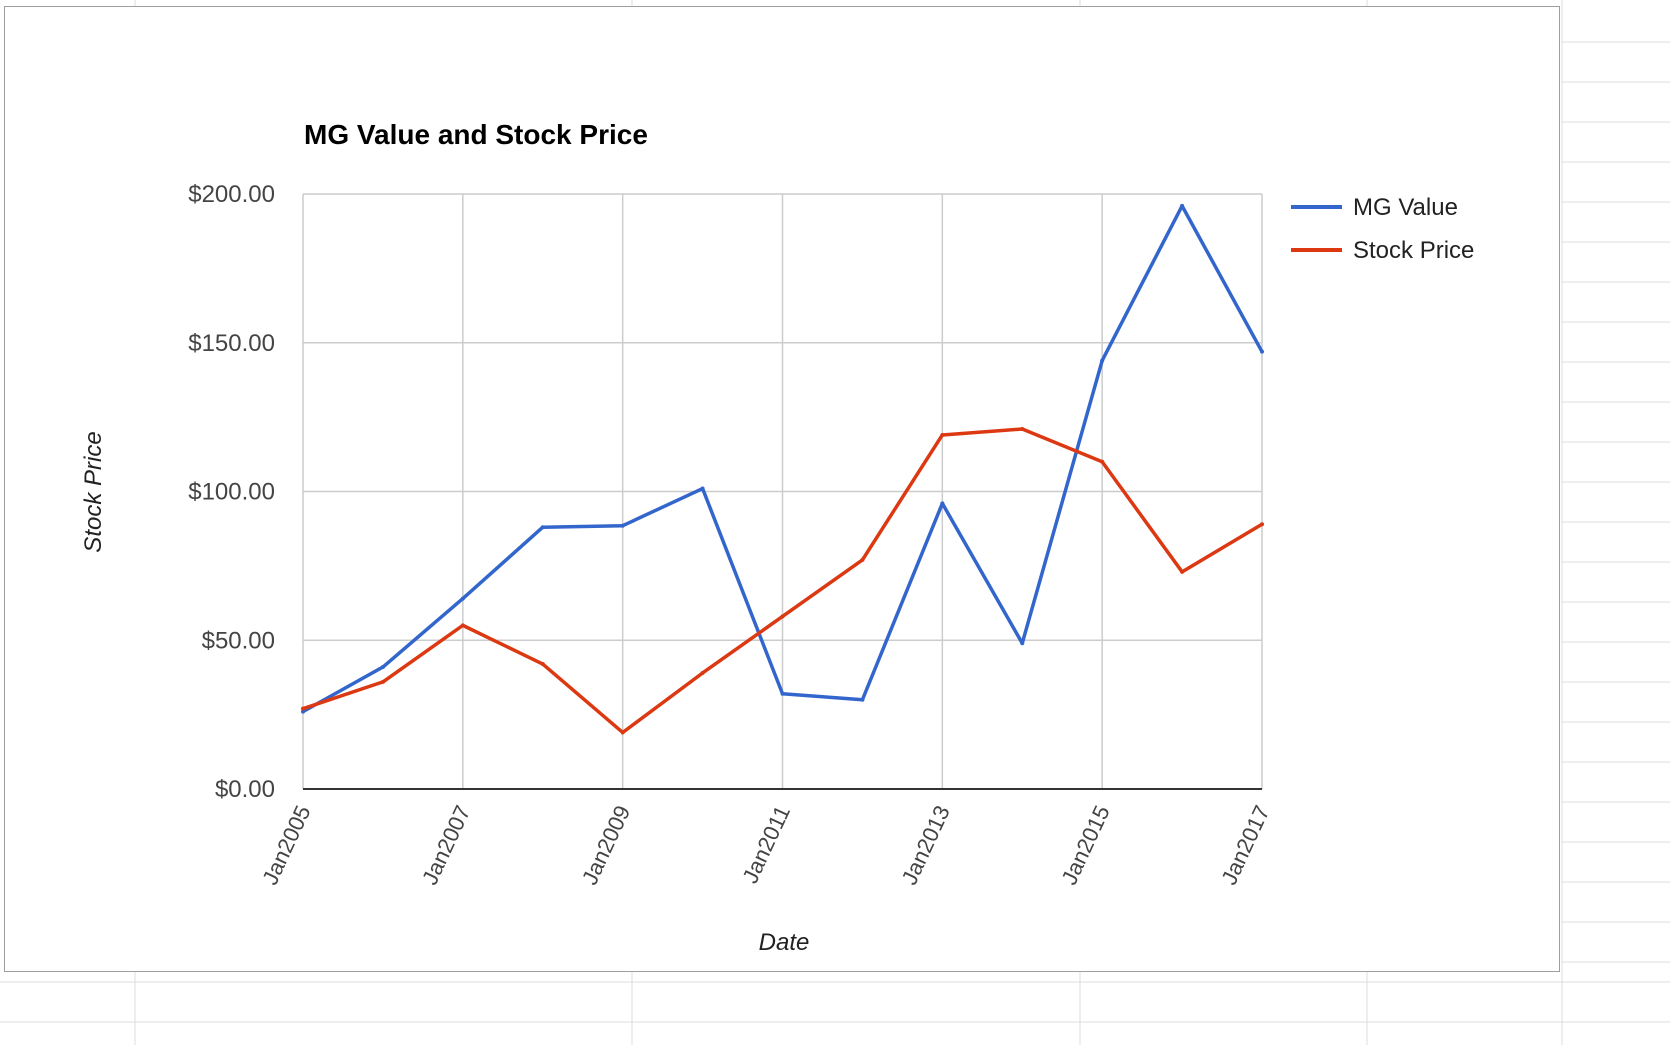 The height and width of the screenshot is (1045, 1670). Describe the element at coordinates (1405, 207) in the screenshot. I see `legend-label-mg-value: MG Value` at that location.